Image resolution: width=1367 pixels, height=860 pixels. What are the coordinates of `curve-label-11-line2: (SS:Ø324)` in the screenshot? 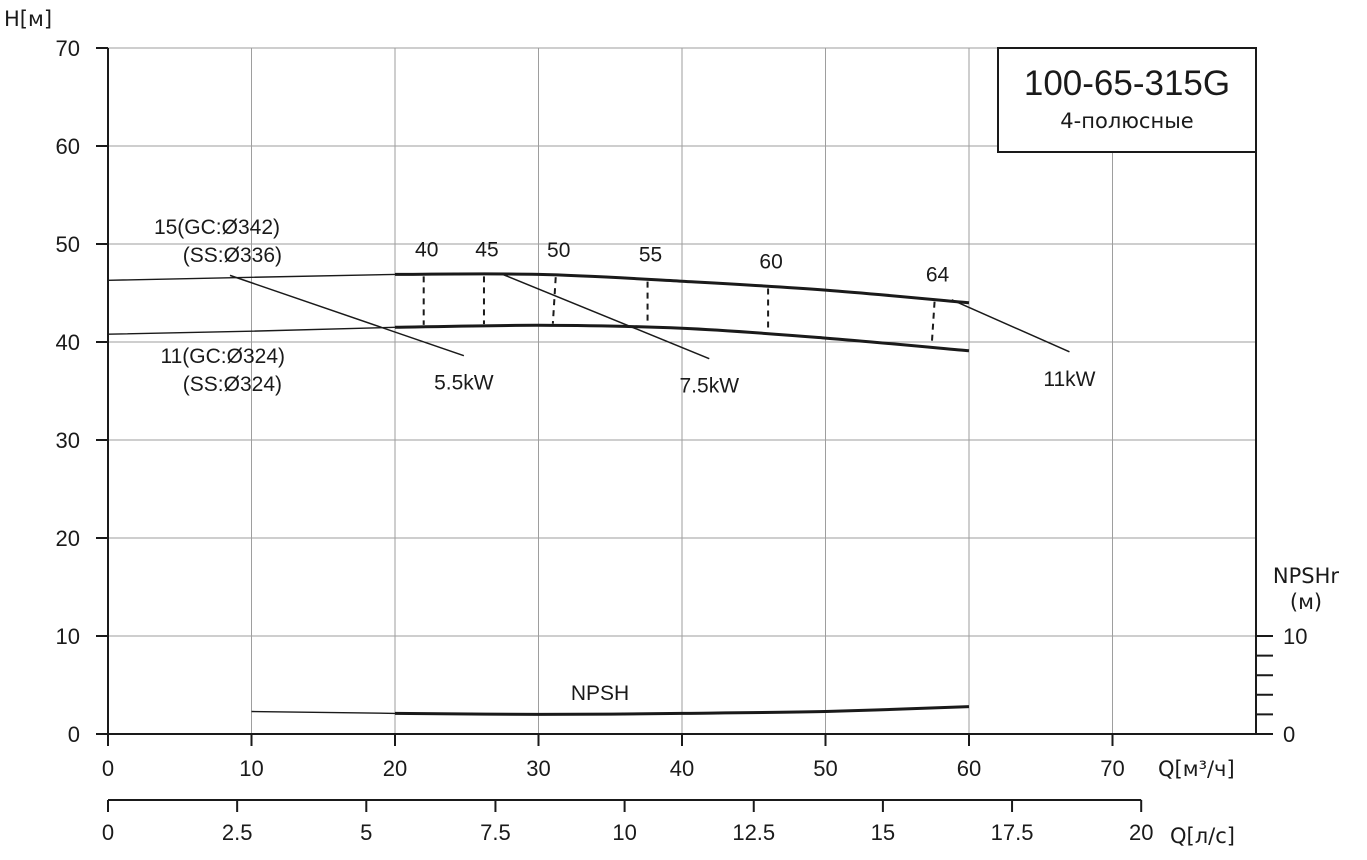 It's located at (232, 384).